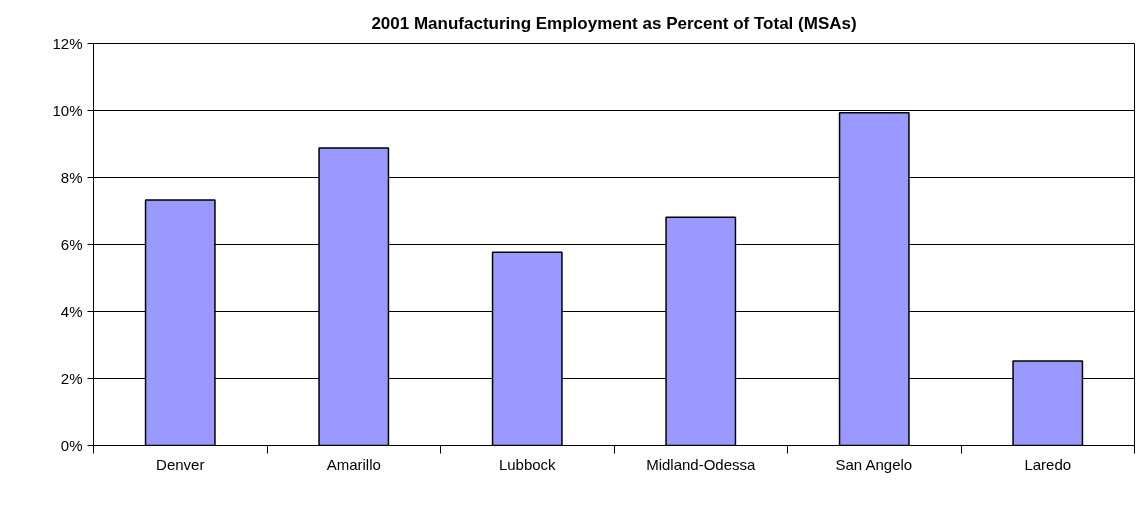 This screenshot has height=505, width=1146. What do you see at coordinates (527, 464) in the screenshot?
I see `x-tick-label: Lubbock` at bounding box center [527, 464].